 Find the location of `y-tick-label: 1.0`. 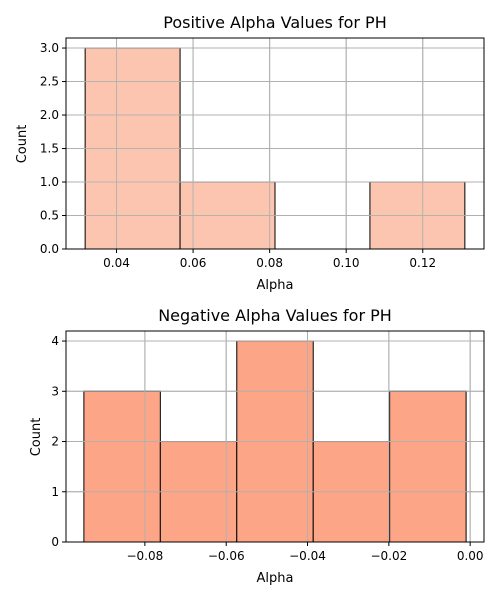

y-tick-label: 1.0 is located at coordinates (49, 182).